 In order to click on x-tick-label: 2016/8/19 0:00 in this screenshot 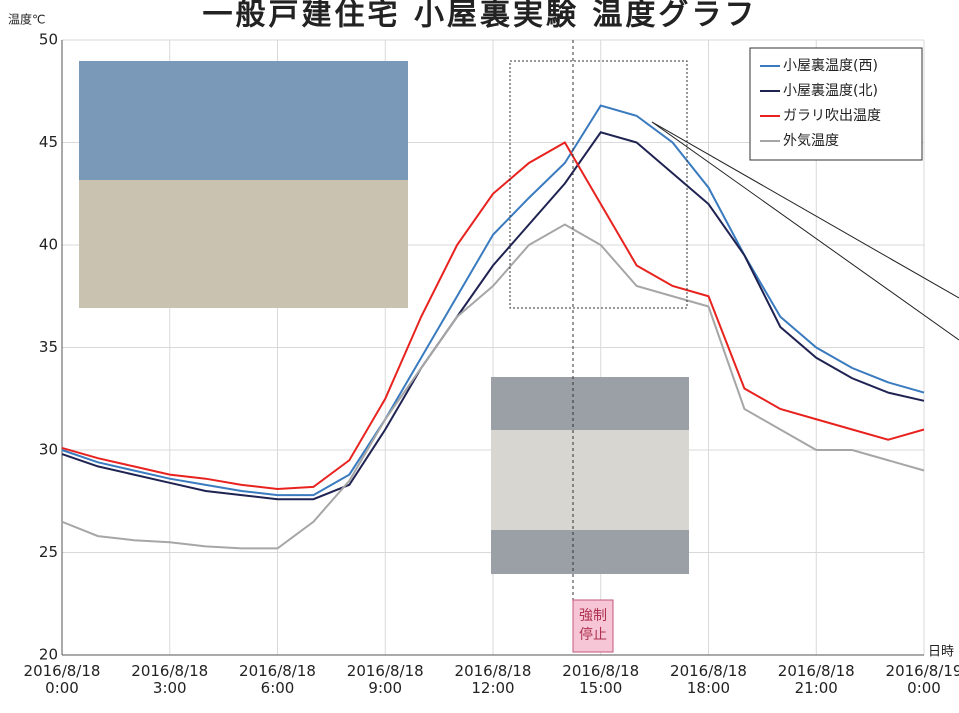, I will do `click(922, 679)`.